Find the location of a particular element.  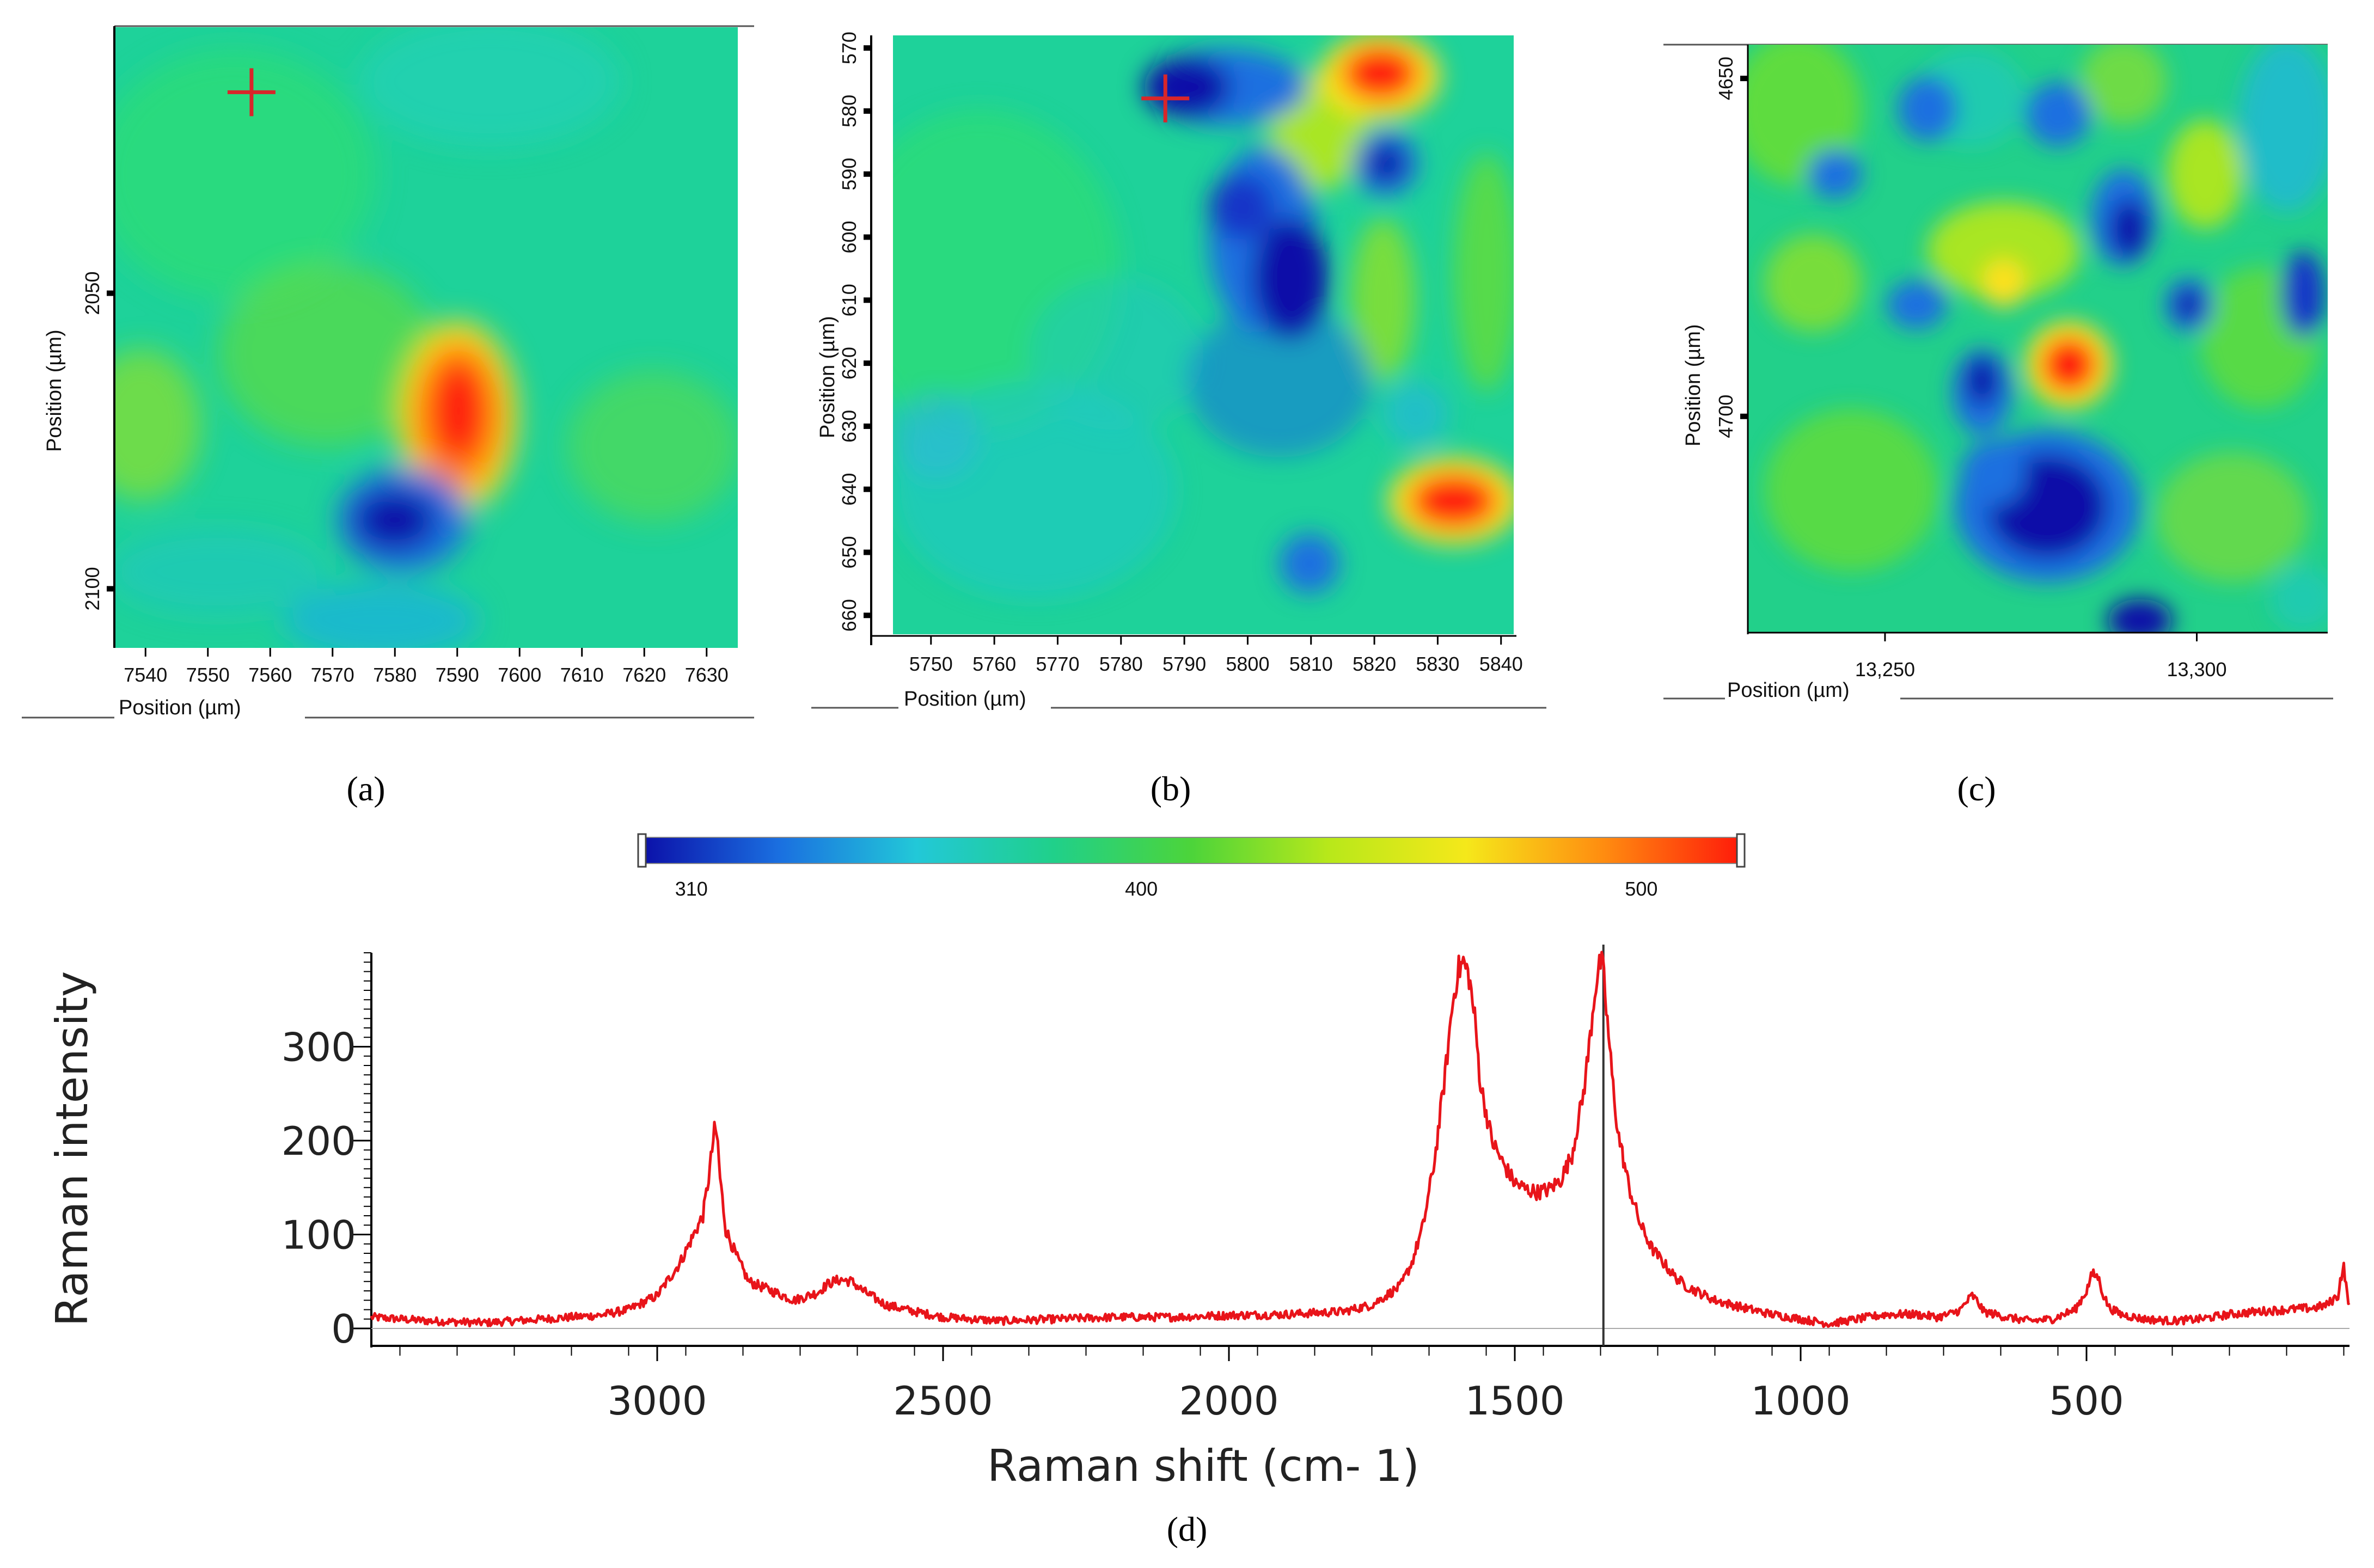

y-tick-label: 0 is located at coordinates (343, 1329).